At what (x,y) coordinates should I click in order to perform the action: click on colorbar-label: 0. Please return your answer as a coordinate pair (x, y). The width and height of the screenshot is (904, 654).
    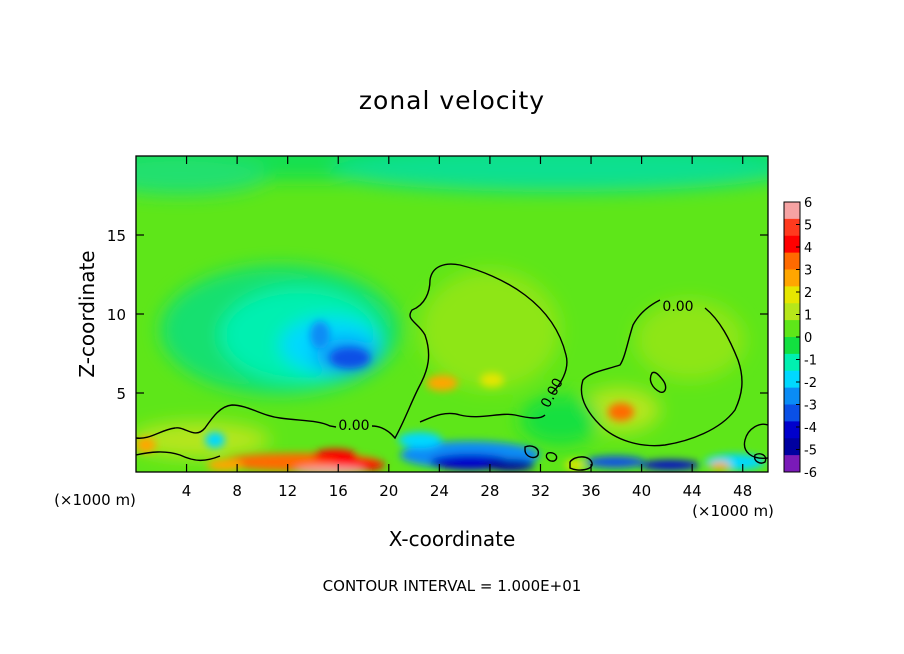
    Looking at the image, I should click on (808, 338).